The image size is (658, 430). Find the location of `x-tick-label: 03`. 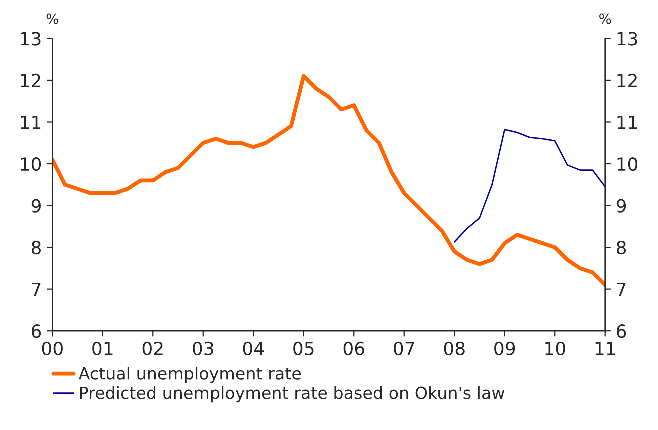

x-tick-label: 03 is located at coordinates (203, 349).